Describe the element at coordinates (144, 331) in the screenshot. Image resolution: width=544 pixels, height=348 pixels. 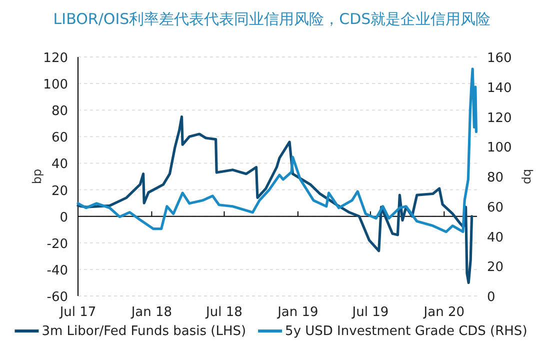
I see `legend-label: 3m Libor/Fed Funds basis (LHS)` at that location.